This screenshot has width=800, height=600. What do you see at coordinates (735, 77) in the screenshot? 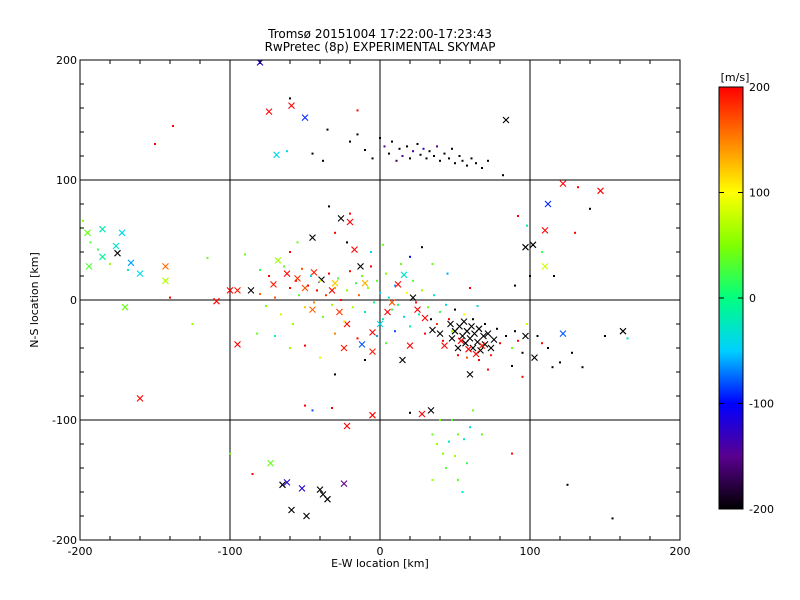
I see `colorbar-label: [m/s]` at bounding box center [735, 77].